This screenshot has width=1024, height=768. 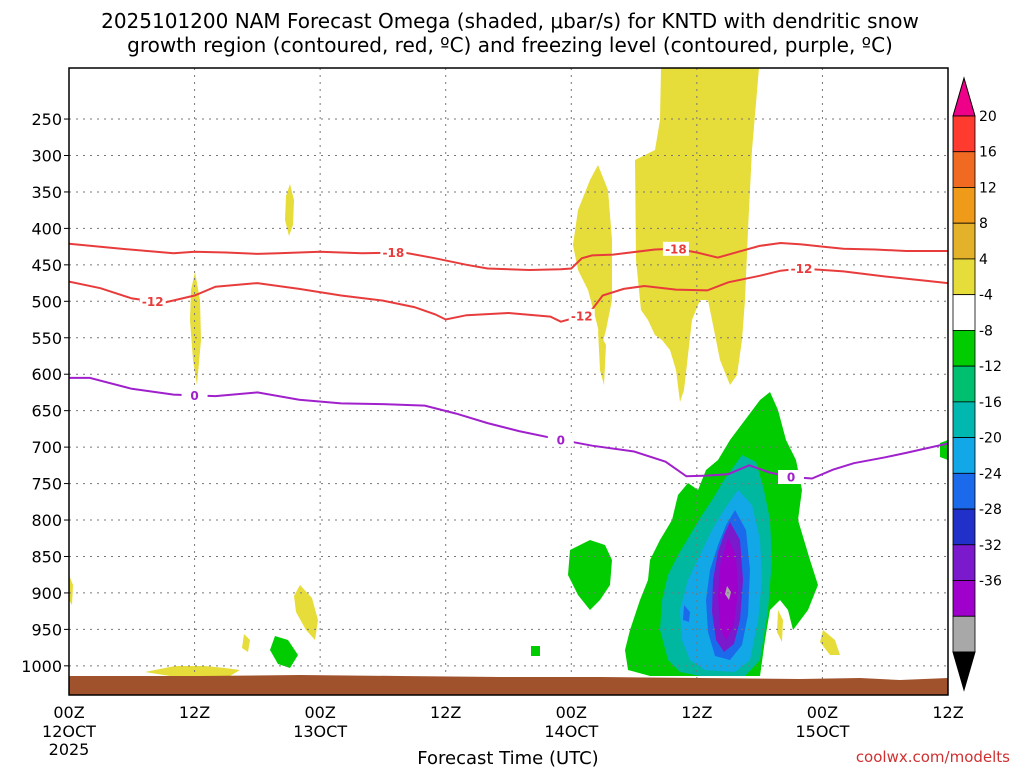 What do you see at coordinates (46, 520) in the screenshot?
I see `y-tick-label: 800` at bounding box center [46, 520].